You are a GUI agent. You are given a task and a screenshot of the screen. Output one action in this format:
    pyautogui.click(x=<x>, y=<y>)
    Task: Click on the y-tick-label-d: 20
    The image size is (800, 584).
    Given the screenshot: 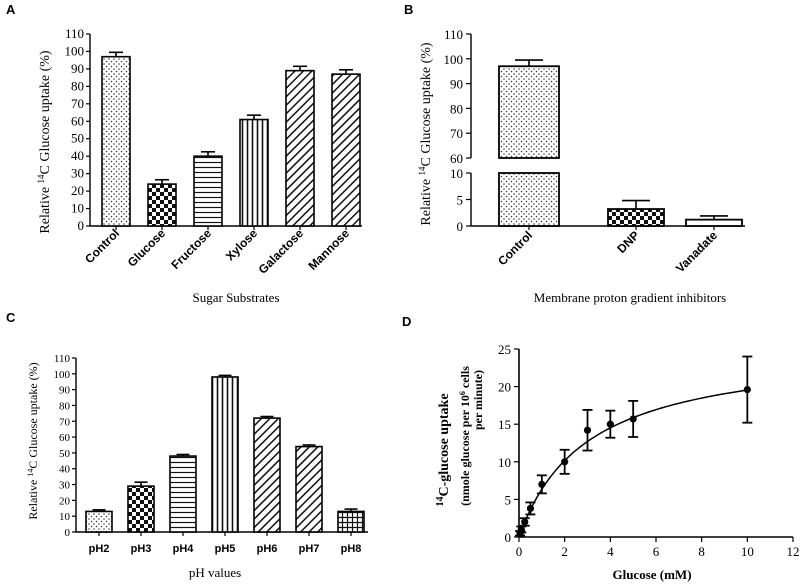 What is the action you would take?
    pyautogui.click(x=504, y=387)
    